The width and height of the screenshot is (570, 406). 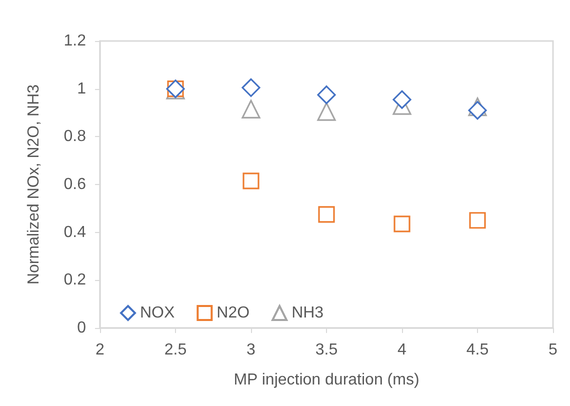 What do you see at coordinates (327, 380) in the screenshot?
I see `x-axis-title: MP injection duration (ms)` at bounding box center [327, 380].